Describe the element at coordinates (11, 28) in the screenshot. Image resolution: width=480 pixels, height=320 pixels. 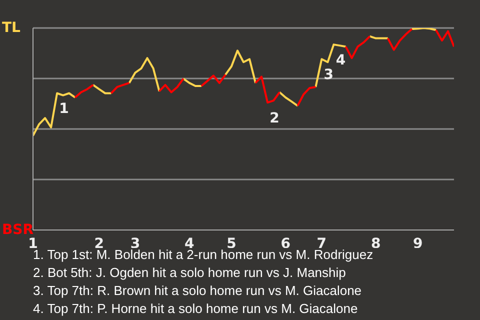
I see `text: TL` at that location.